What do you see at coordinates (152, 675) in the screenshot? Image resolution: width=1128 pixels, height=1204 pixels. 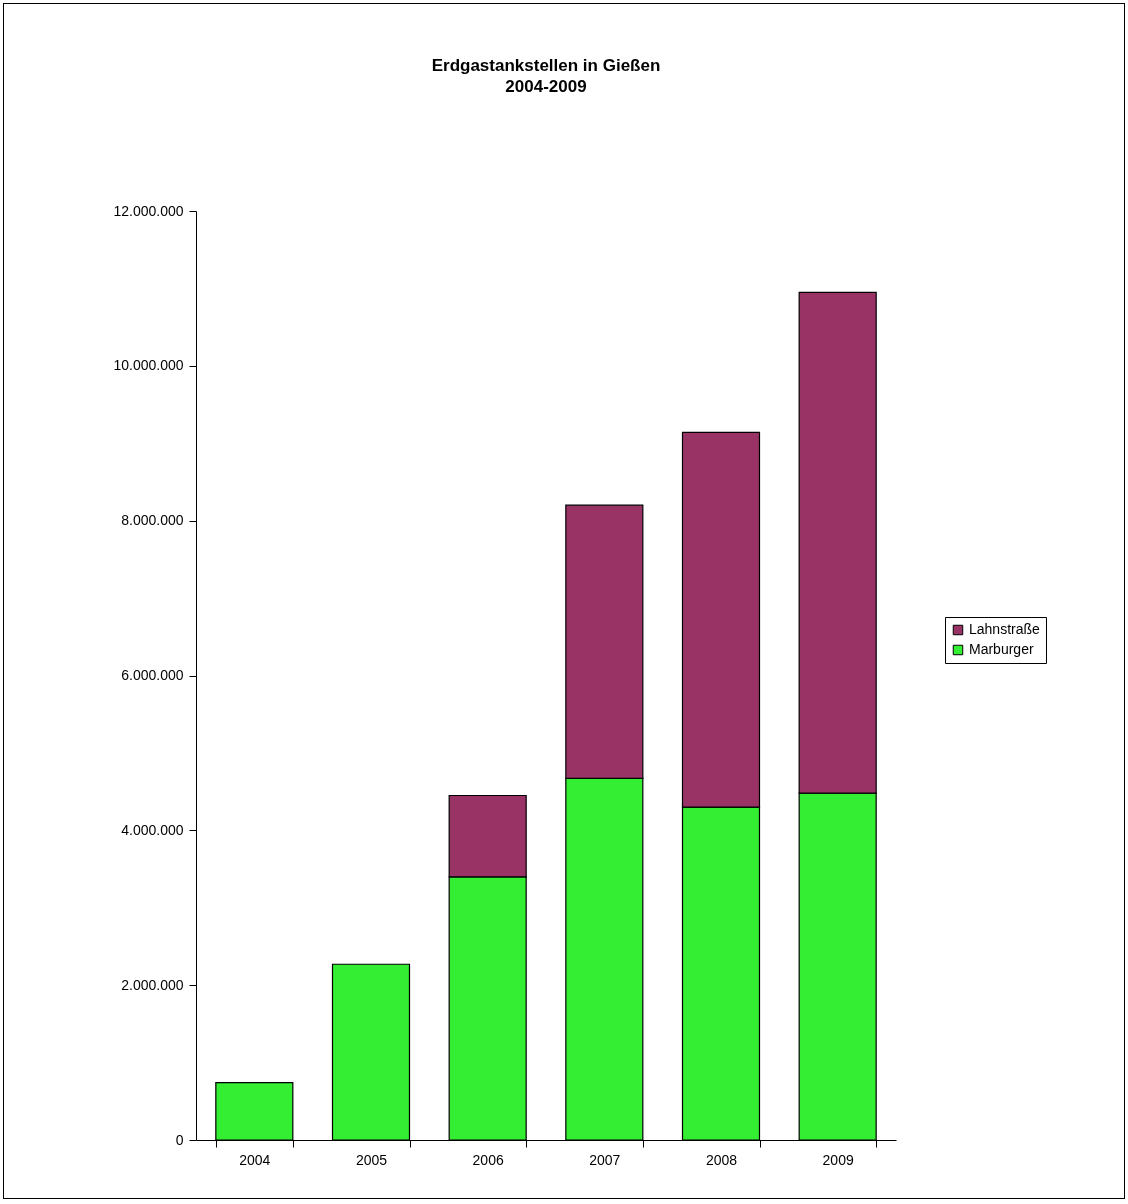 I see `y-tick-label: 6.000.000` at bounding box center [152, 675].